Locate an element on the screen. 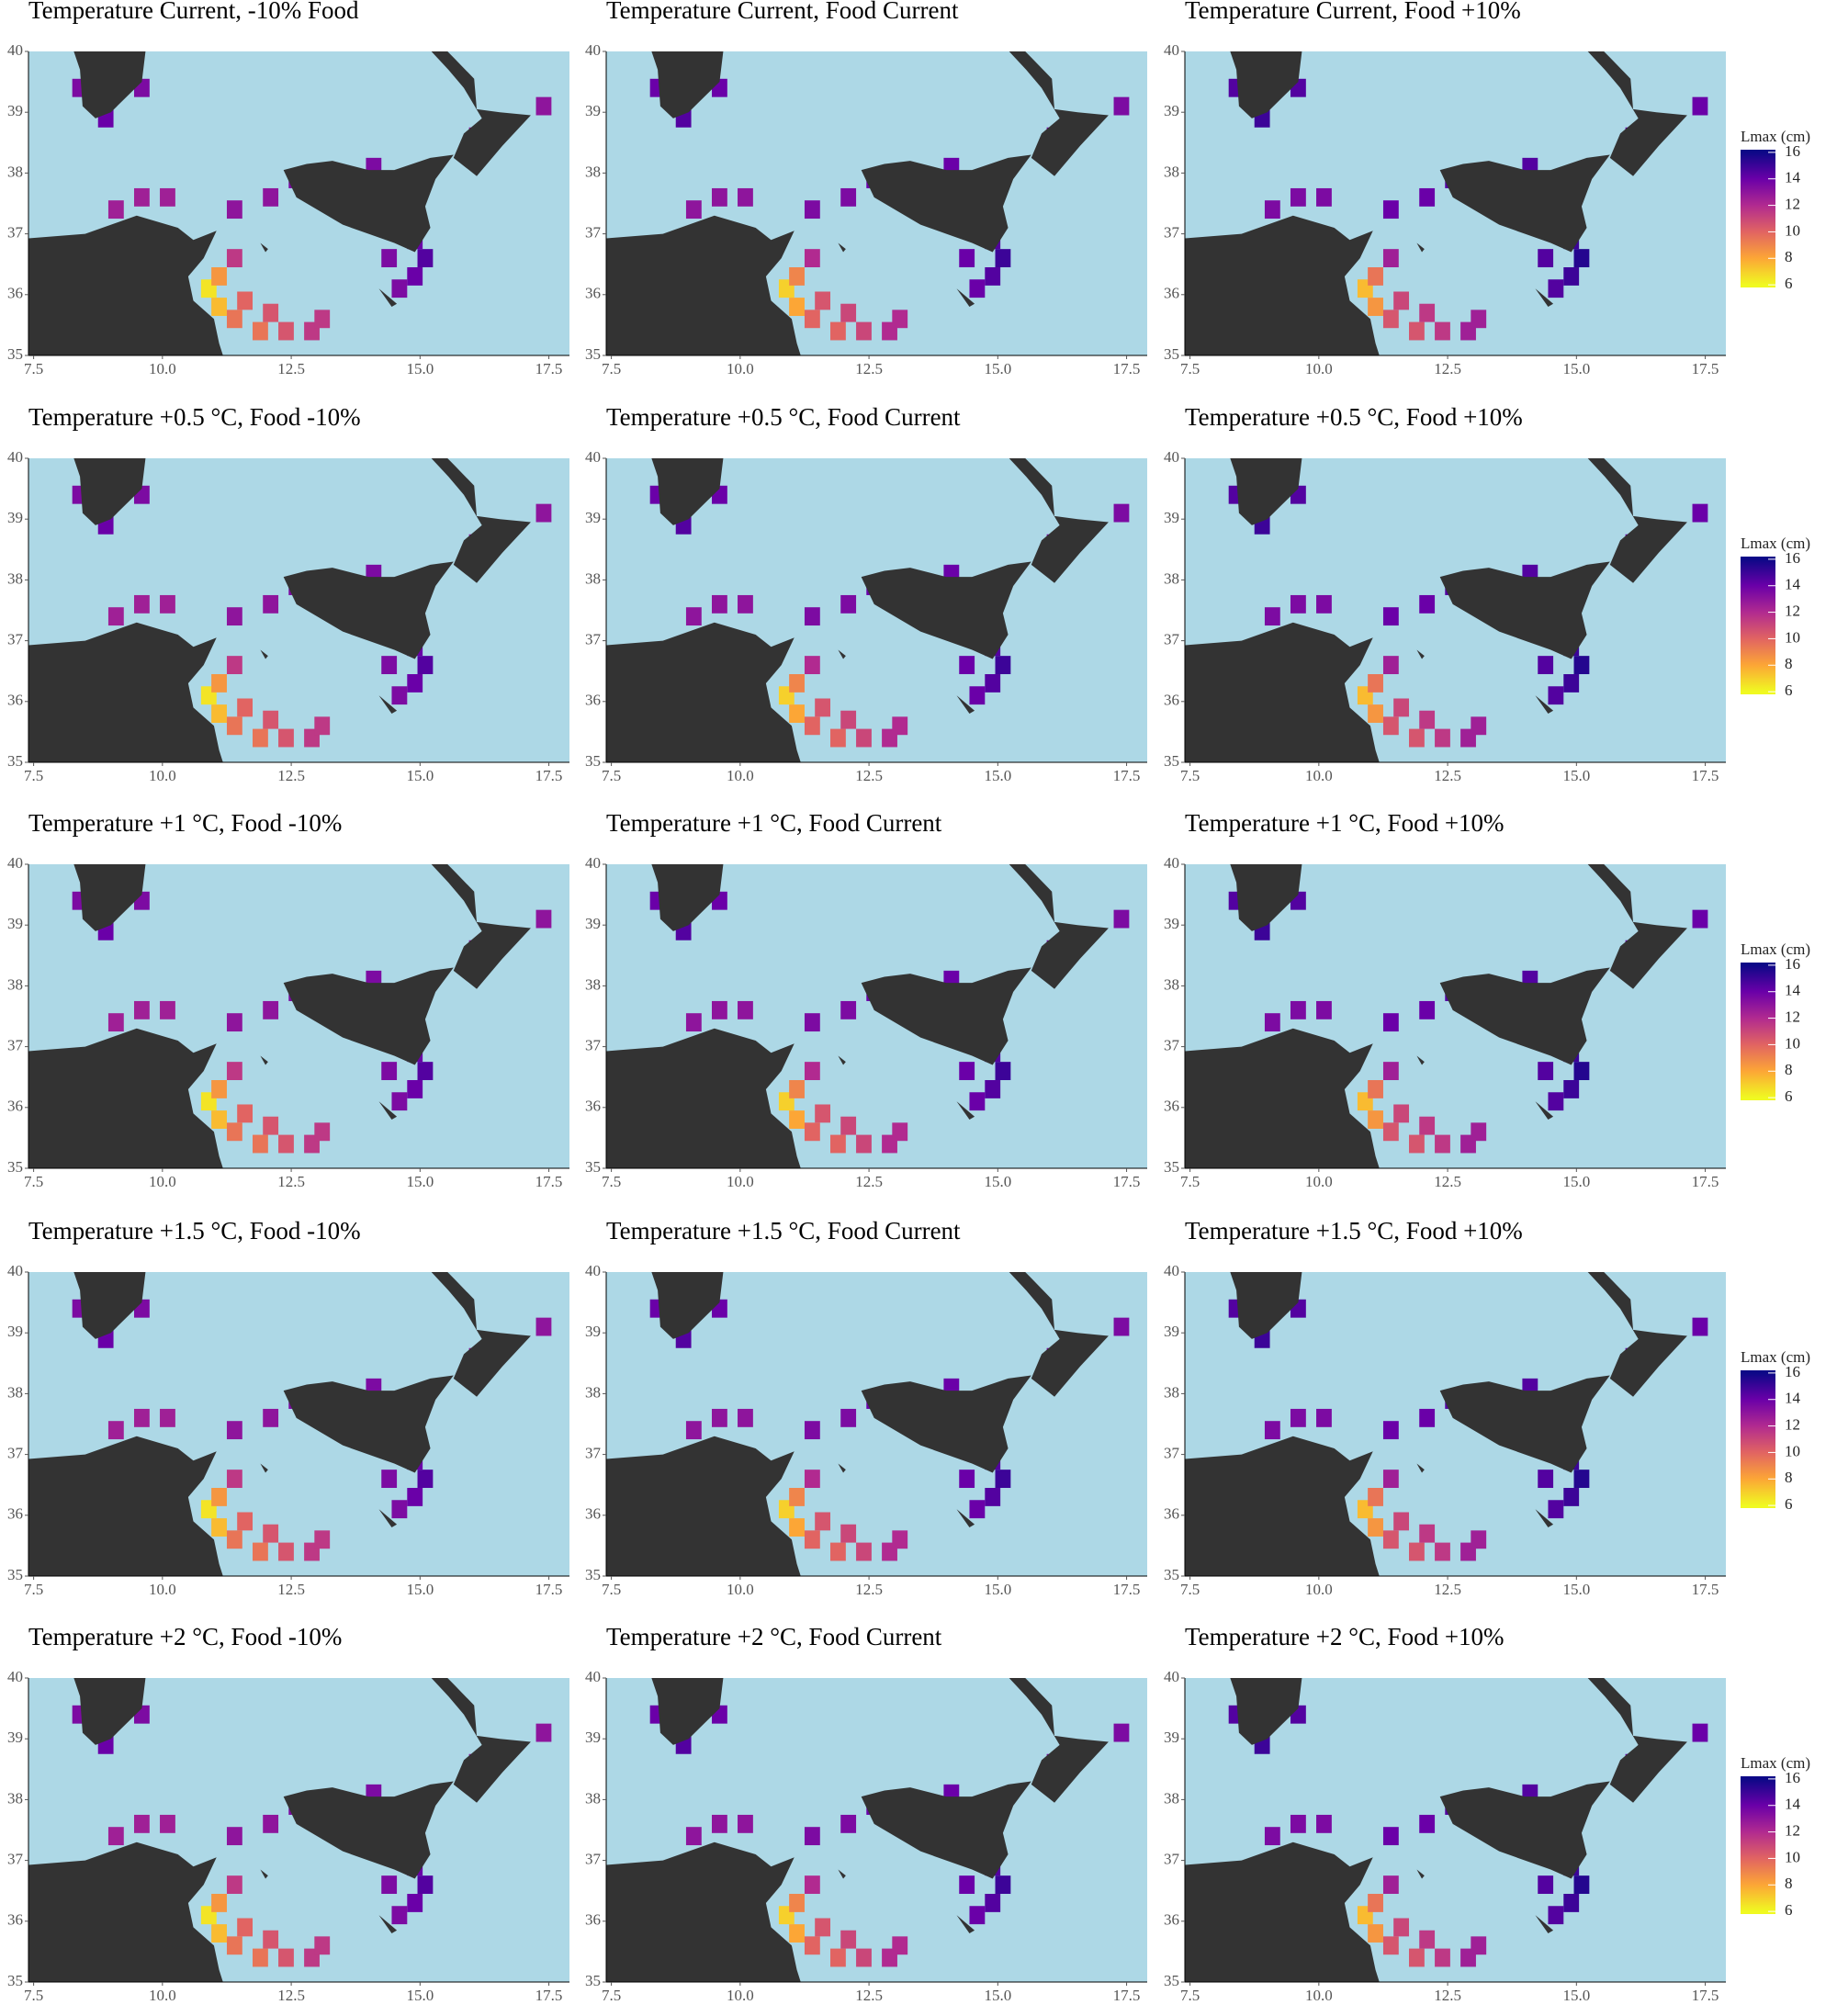 The width and height of the screenshot is (1837, 2016). y-tick-label: 35 is located at coordinates (593, 354).